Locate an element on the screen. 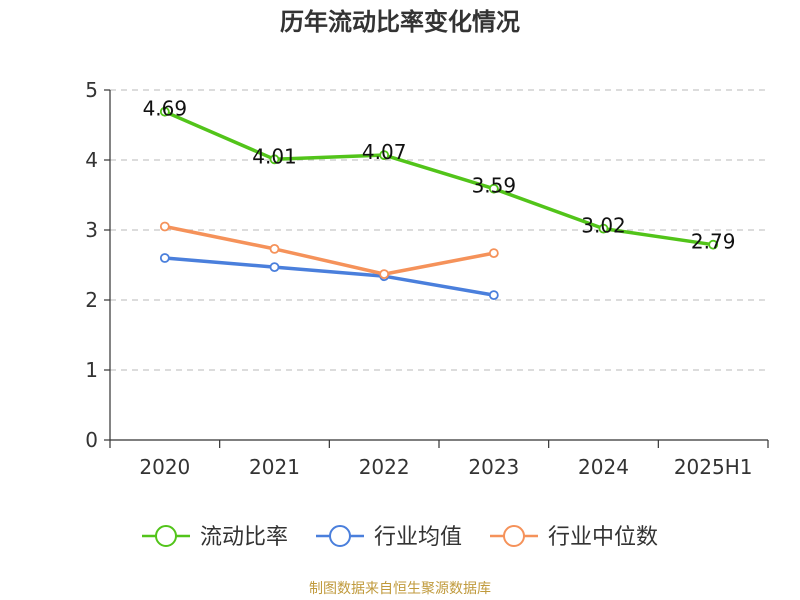 The width and height of the screenshot is (800, 600). y-tick-label: 1 is located at coordinates (91, 370).